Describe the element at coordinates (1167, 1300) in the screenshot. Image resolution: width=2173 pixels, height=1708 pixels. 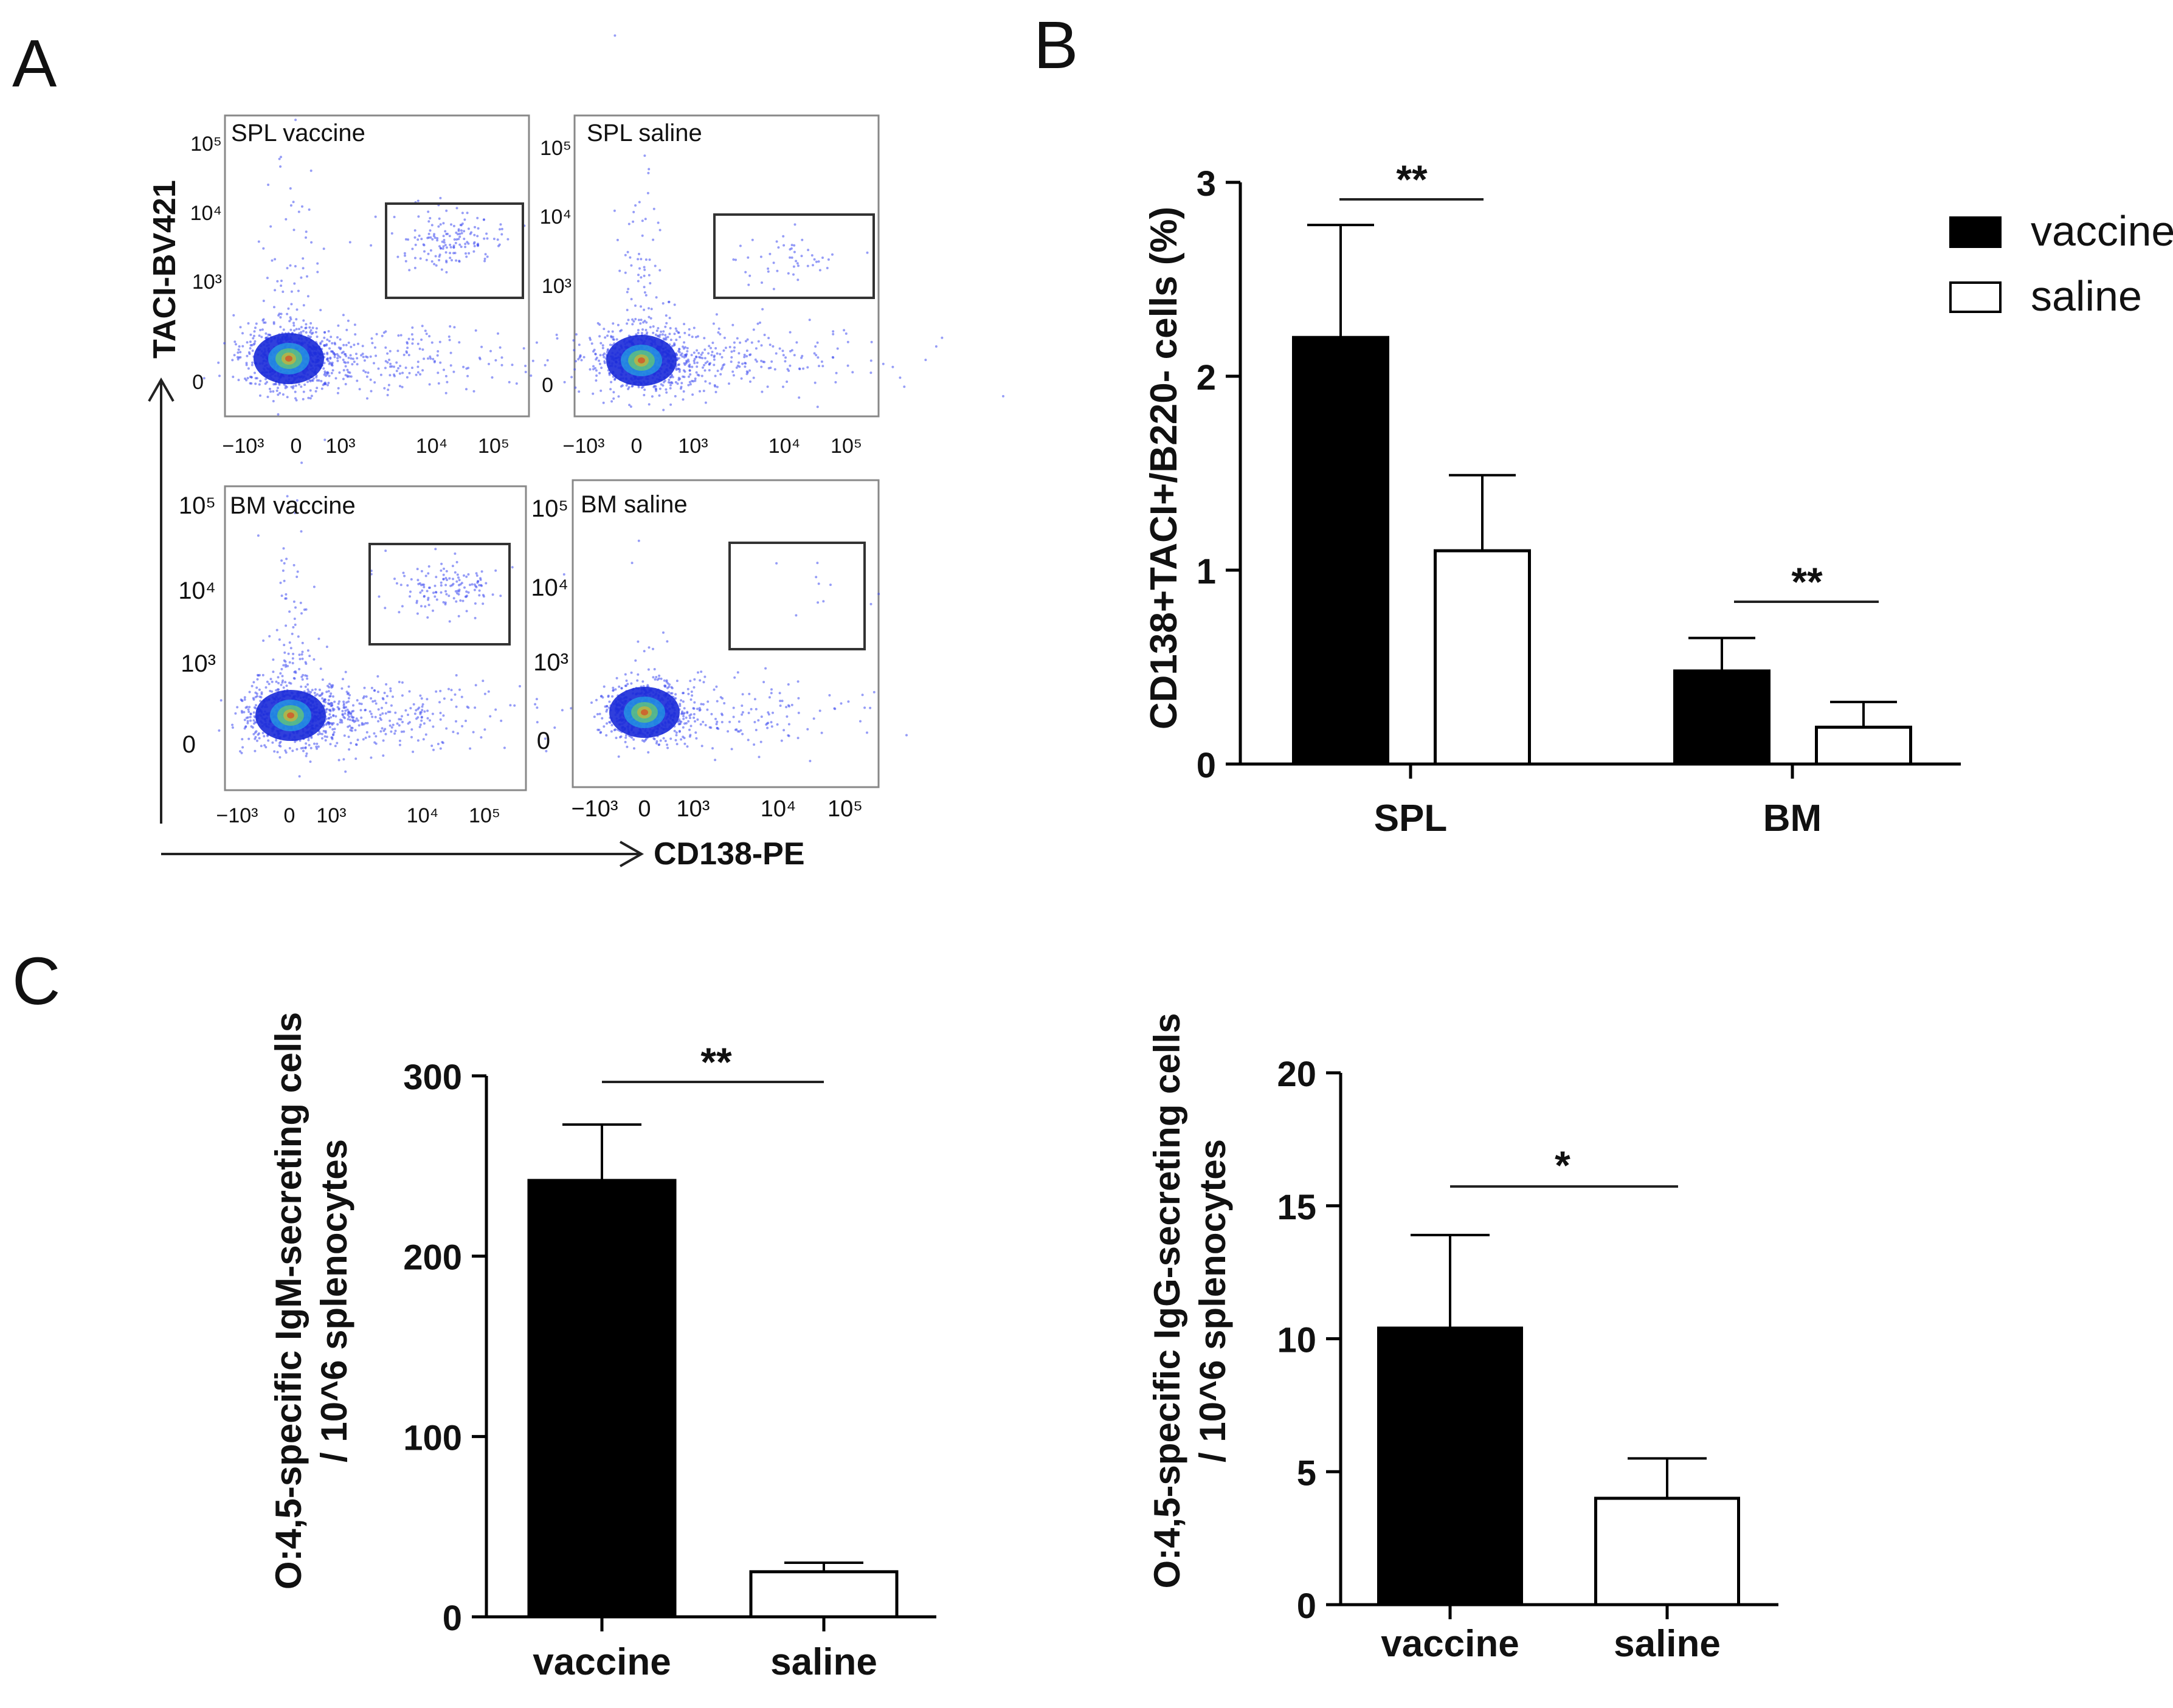
I see `chart-c-right-y-axis-label-line1: O:4,5-specific IgG-secreting cells` at that location.